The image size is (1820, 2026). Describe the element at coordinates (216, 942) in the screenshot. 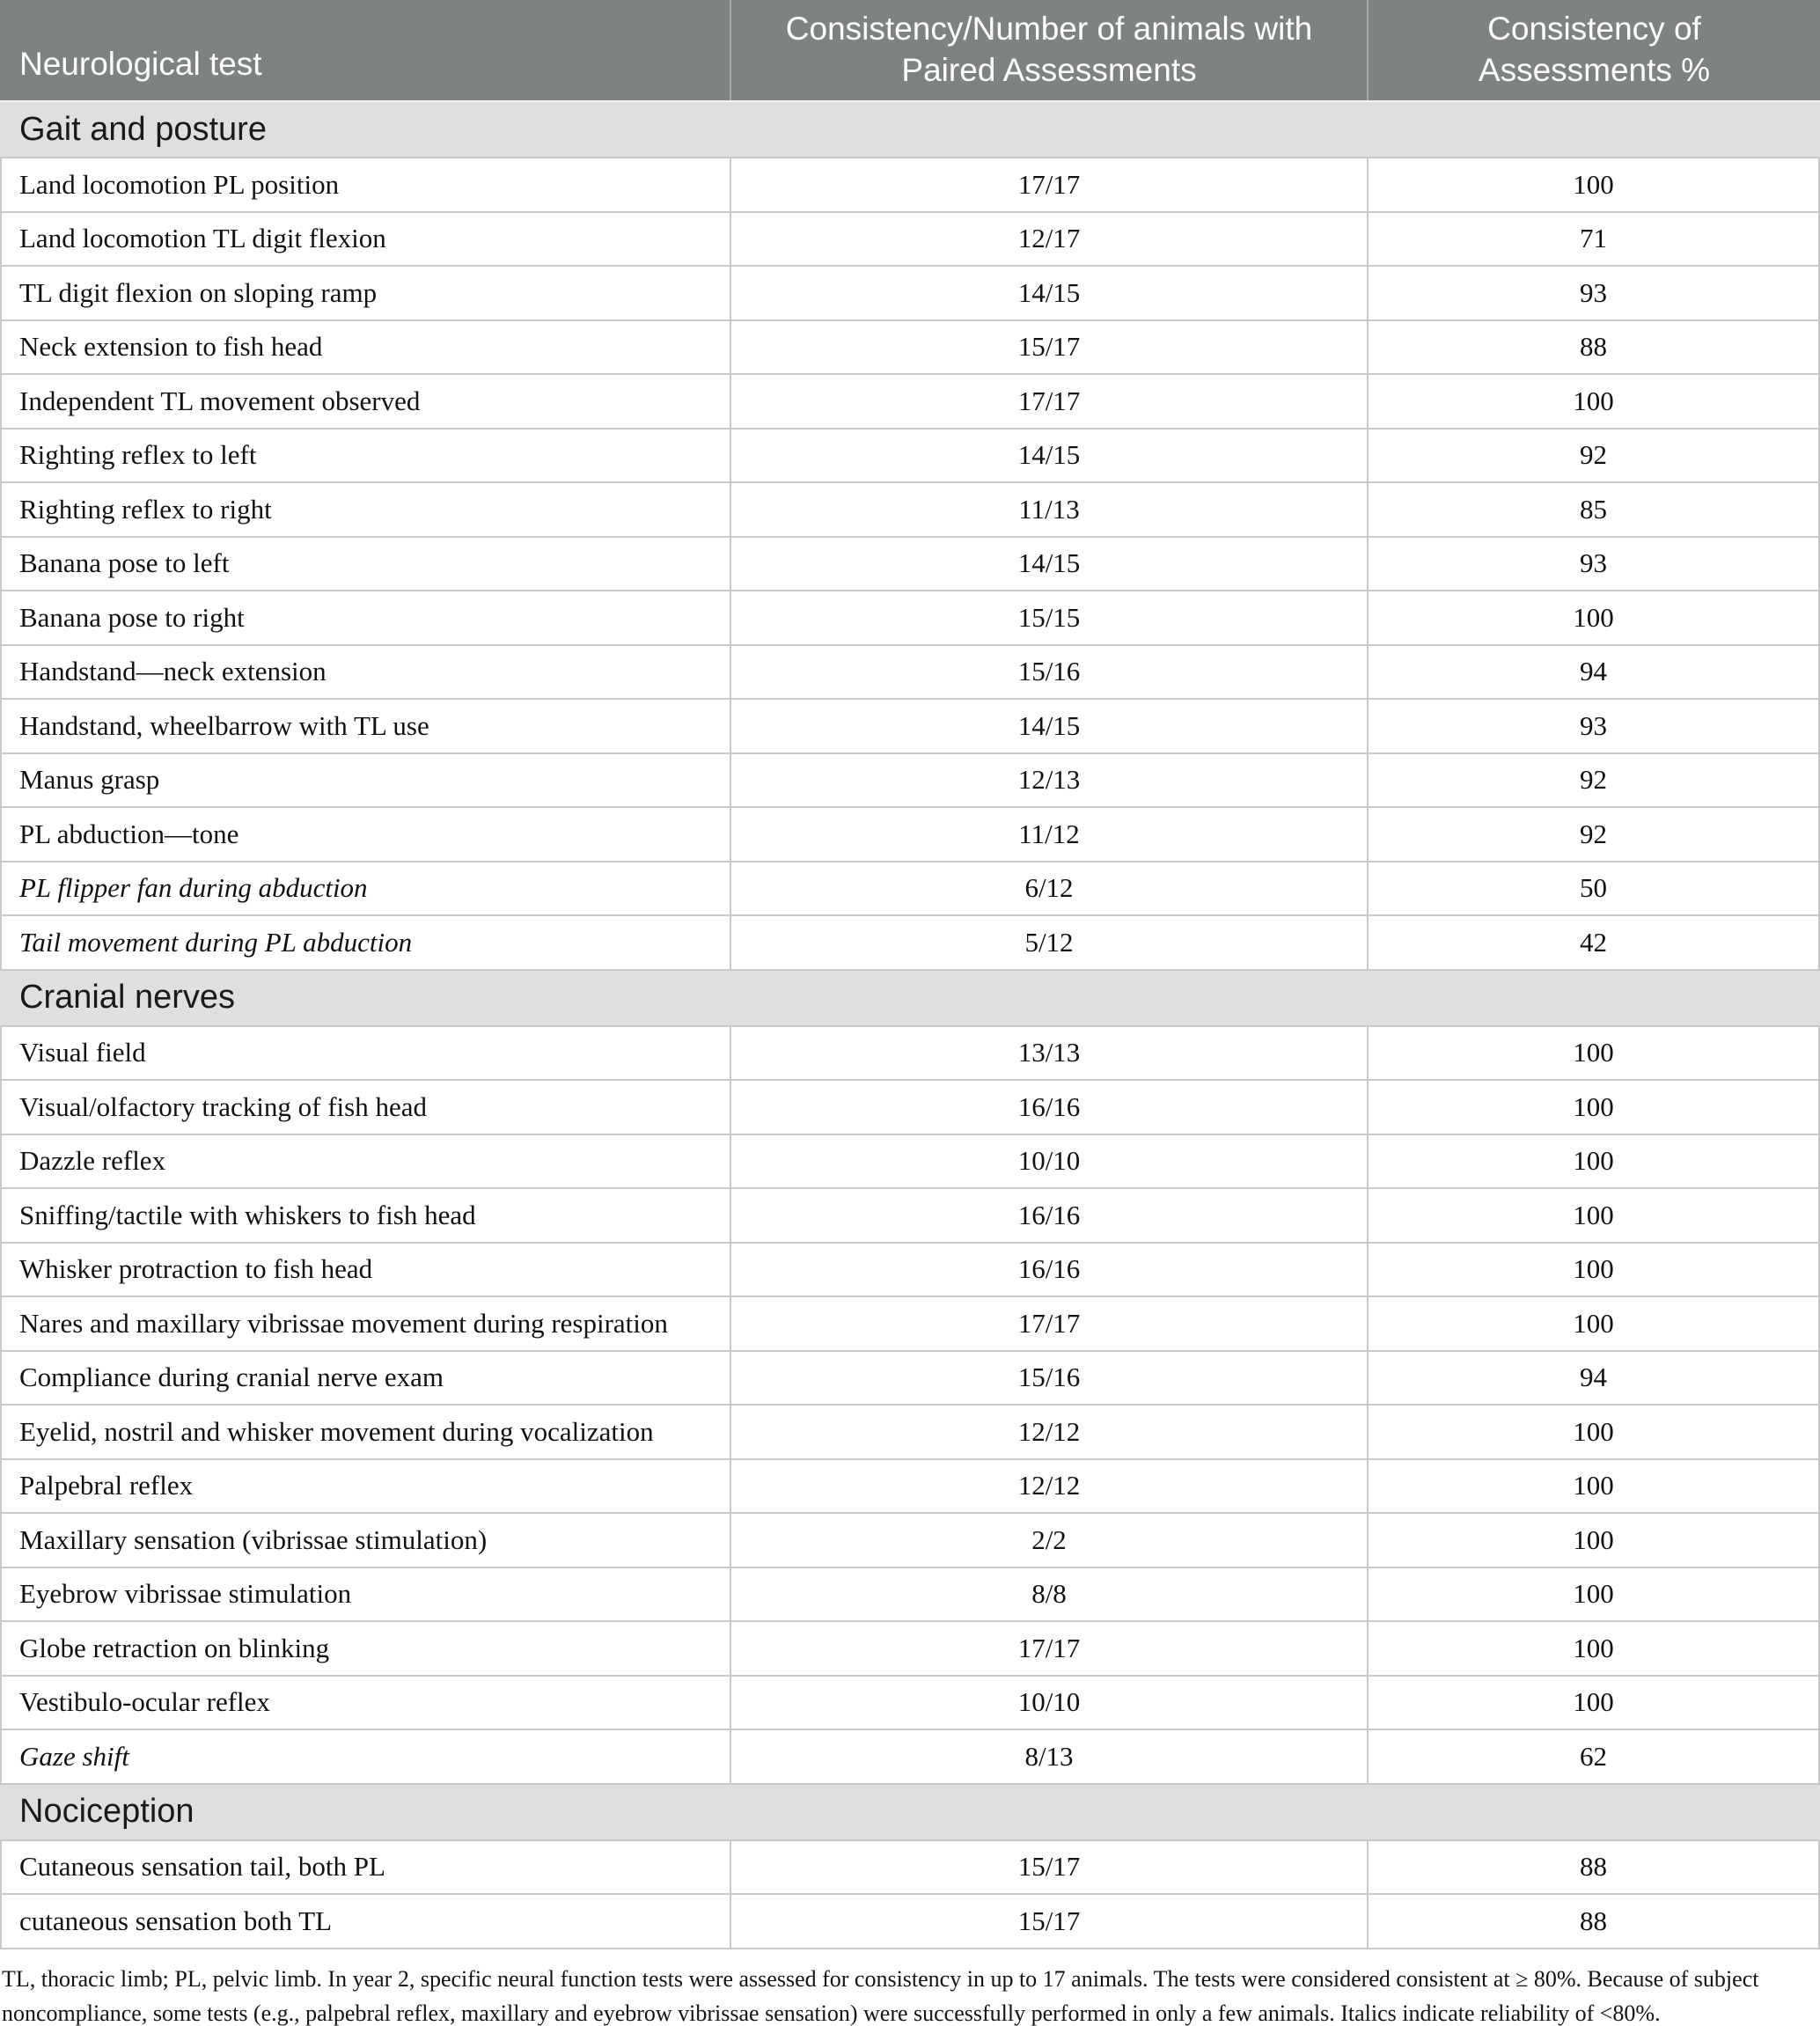

I see `test-name-cell: Tail movement during PL abduction` at that location.